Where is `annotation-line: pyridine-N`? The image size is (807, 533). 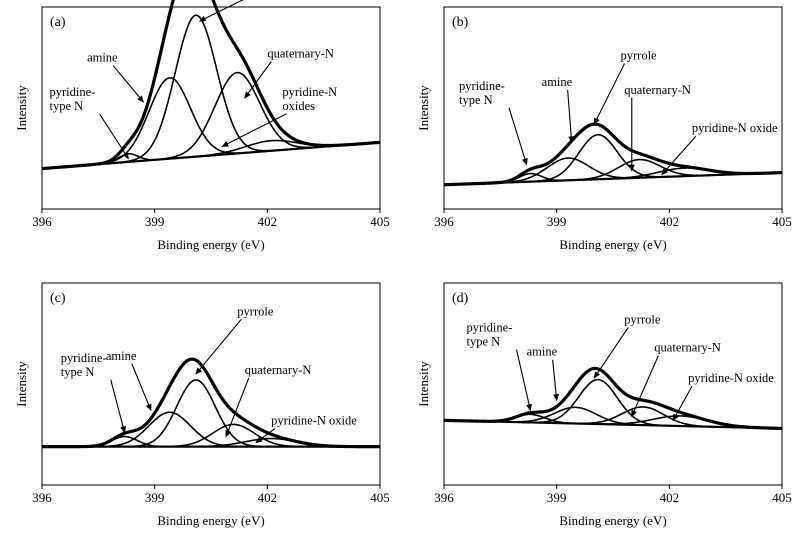
annotation-line: pyridine-N is located at coordinates (309, 92).